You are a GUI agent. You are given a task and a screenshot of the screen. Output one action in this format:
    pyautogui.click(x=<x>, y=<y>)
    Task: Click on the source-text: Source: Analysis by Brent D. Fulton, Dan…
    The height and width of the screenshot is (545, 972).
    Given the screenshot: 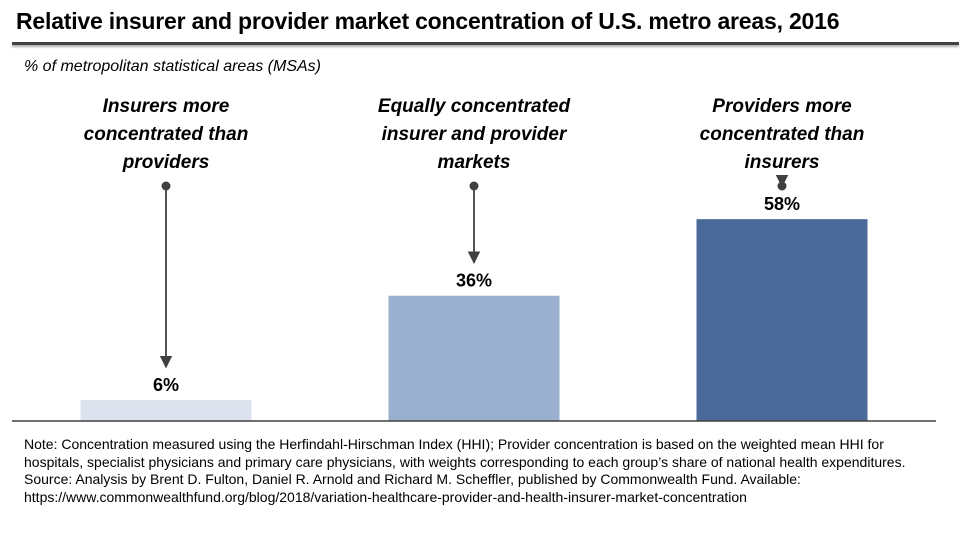 What is the action you would take?
    pyautogui.click(x=412, y=488)
    